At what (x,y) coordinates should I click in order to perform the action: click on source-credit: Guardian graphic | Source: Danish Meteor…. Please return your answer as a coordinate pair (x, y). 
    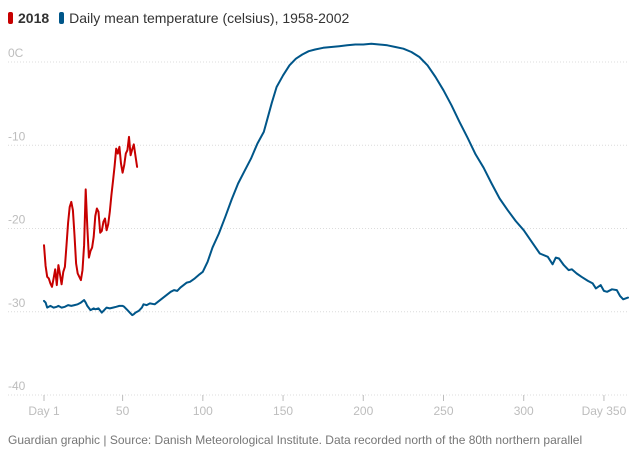
    Looking at the image, I should click on (295, 440).